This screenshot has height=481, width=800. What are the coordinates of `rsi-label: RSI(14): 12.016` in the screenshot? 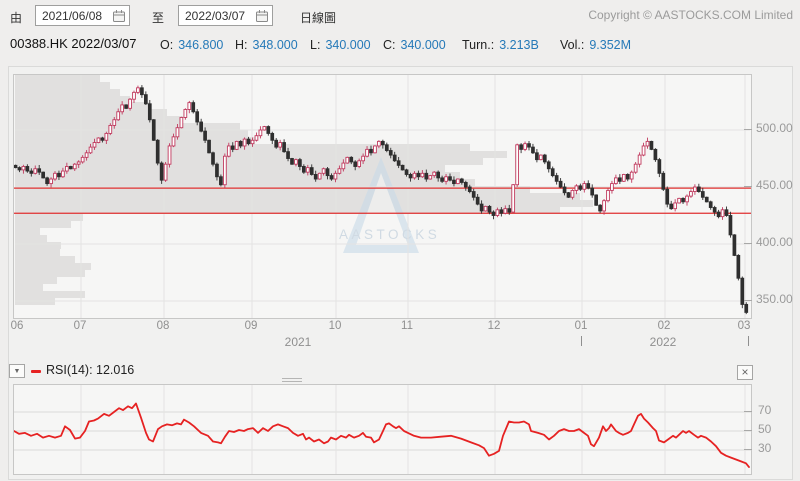 It's located at (90, 370).